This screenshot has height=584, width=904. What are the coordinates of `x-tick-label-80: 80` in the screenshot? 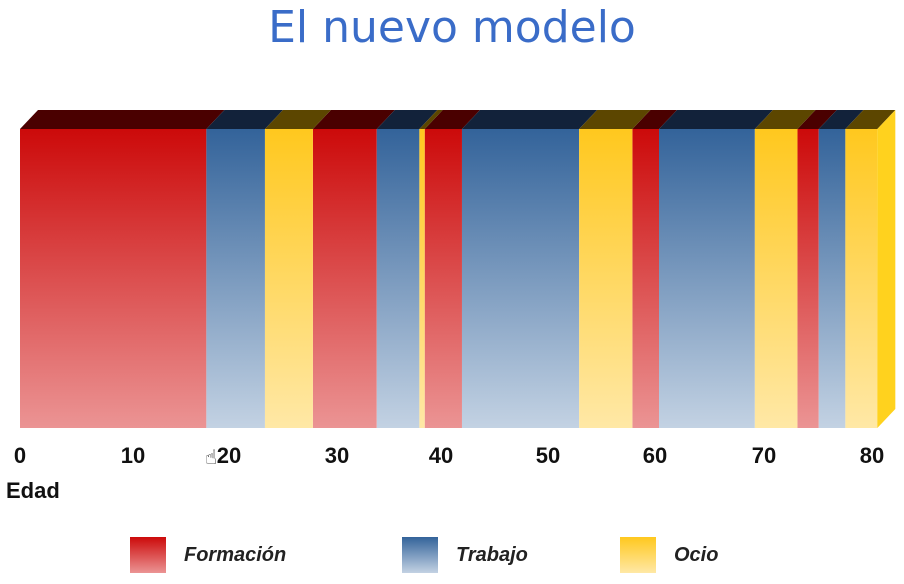 It's located at (872, 455).